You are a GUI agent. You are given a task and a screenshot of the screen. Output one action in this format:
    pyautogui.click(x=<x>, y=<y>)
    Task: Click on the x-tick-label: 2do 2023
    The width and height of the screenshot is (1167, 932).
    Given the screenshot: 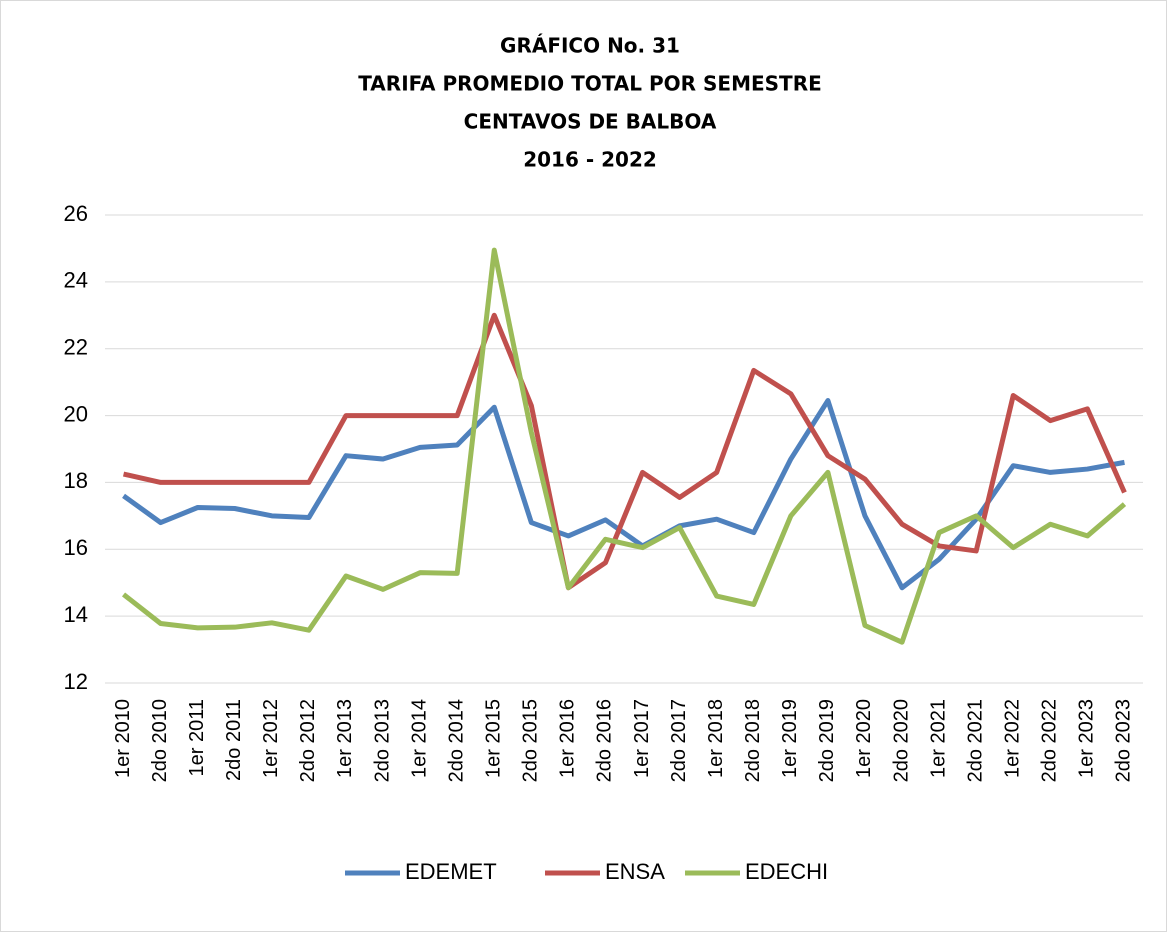 What is the action you would take?
    pyautogui.click(x=1124, y=740)
    